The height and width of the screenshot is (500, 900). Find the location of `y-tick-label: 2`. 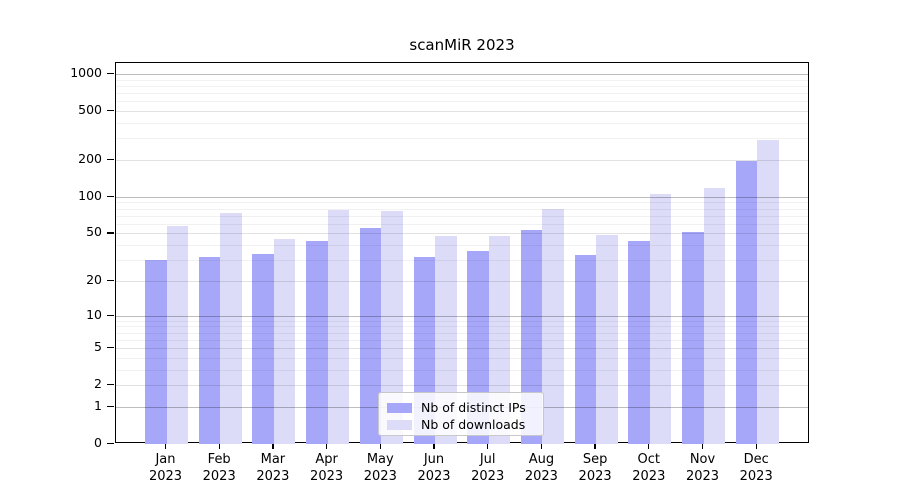

y-tick-label: 2 is located at coordinates (98, 384).